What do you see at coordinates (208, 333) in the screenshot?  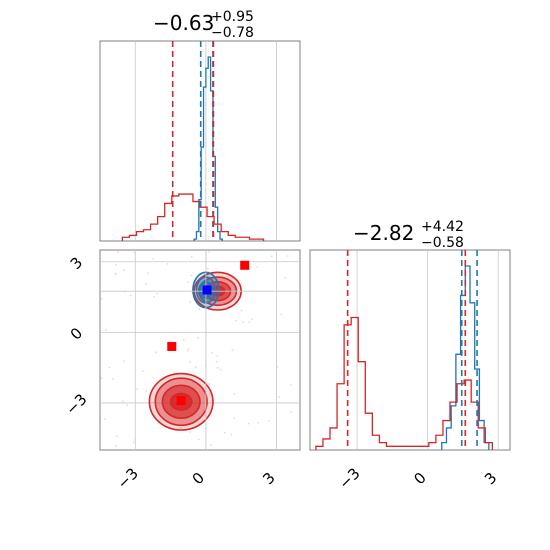 I see `point-markers` at bounding box center [208, 333].